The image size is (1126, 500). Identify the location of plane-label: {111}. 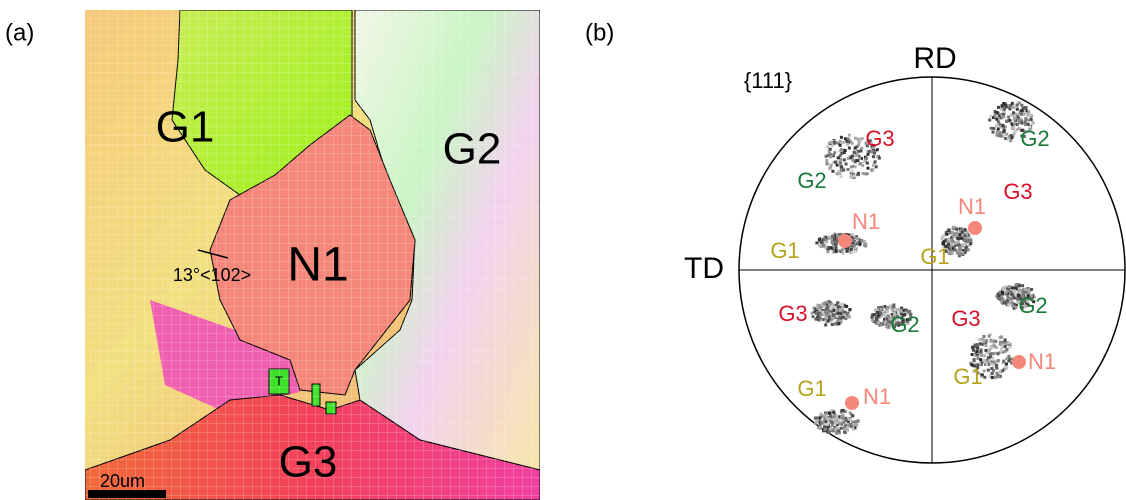
(768, 80).